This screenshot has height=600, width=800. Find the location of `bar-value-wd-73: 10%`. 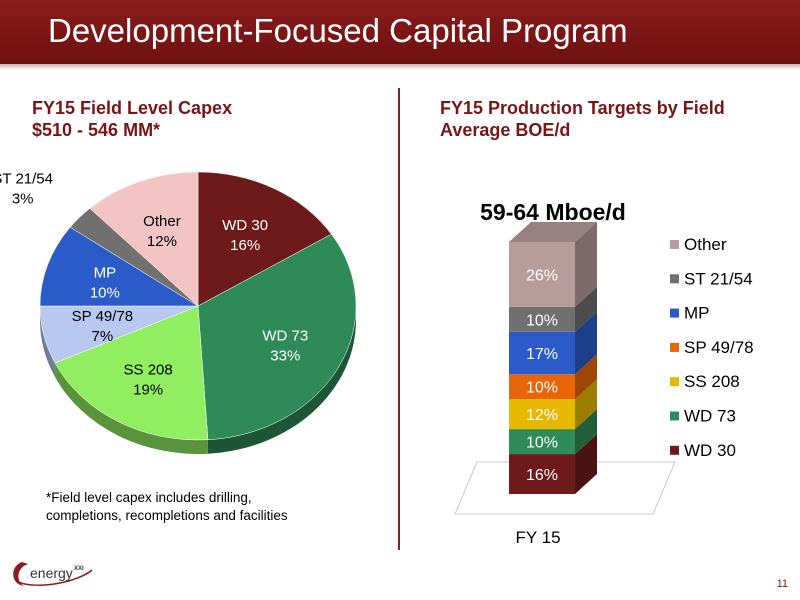

bar-value-wd-73: 10% is located at coordinates (542, 443).